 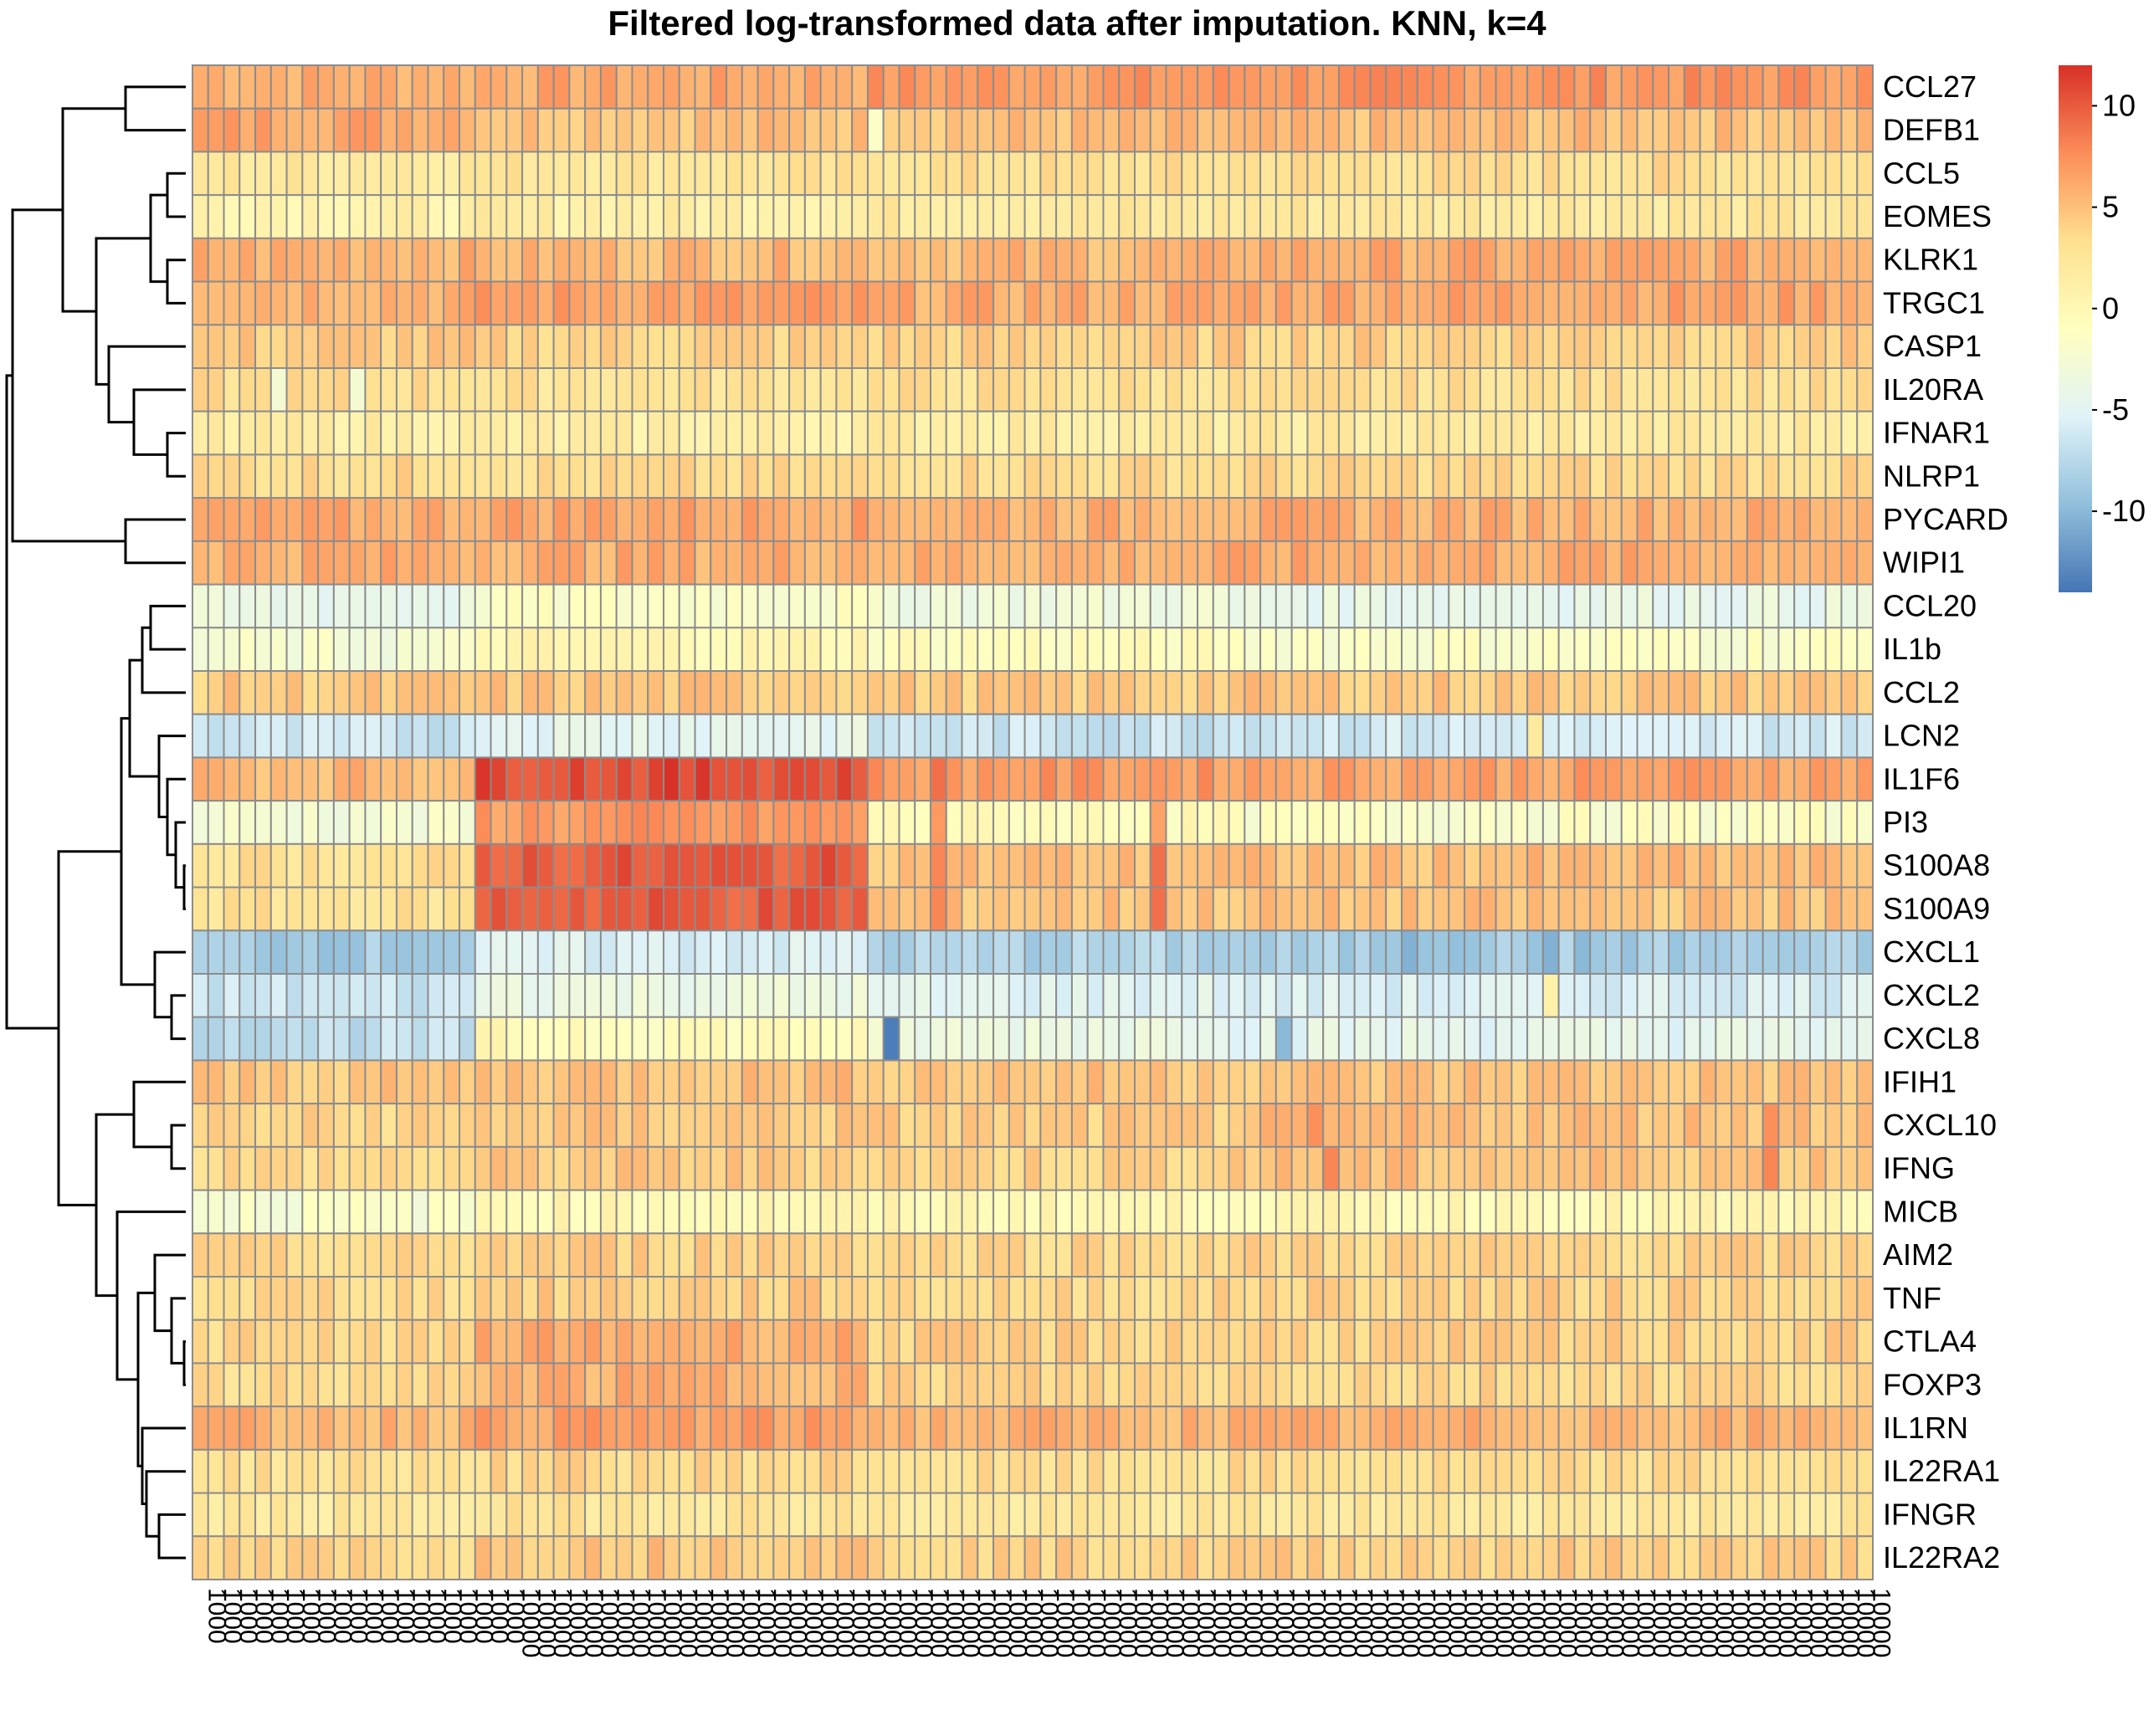 I want to click on row-label: IFNGR, so click(x=1930, y=1514).